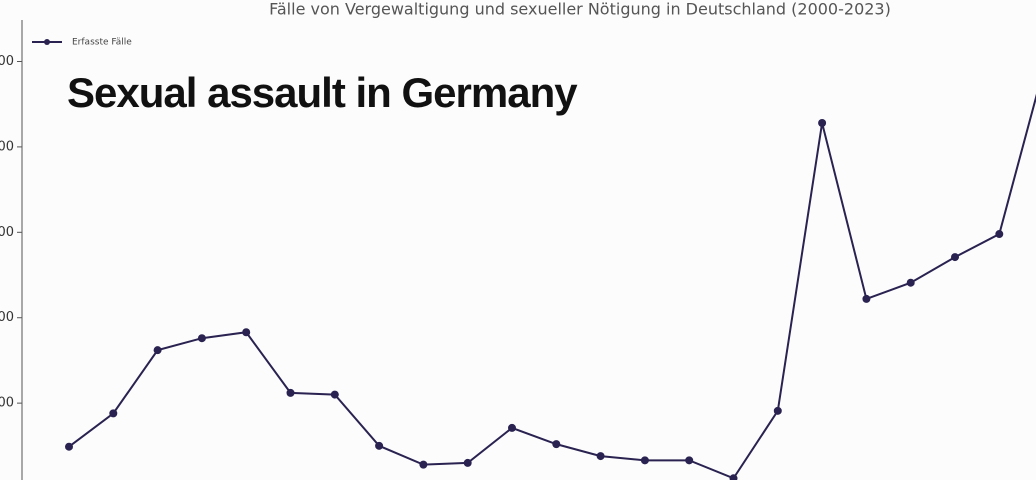 Image resolution: width=1036 pixels, height=480 pixels. I want to click on y-tick-label: 8000, so click(7, 317).